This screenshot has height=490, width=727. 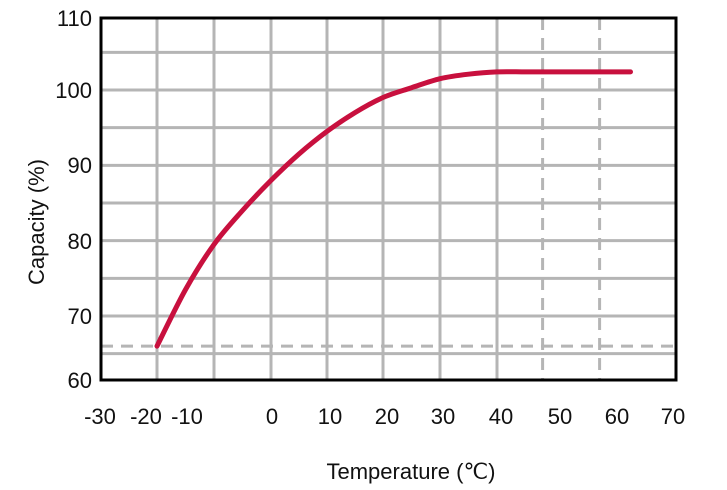 What do you see at coordinates (80, 380) in the screenshot?
I see `y-tick-label: 60` at bounding box center [80, 380].